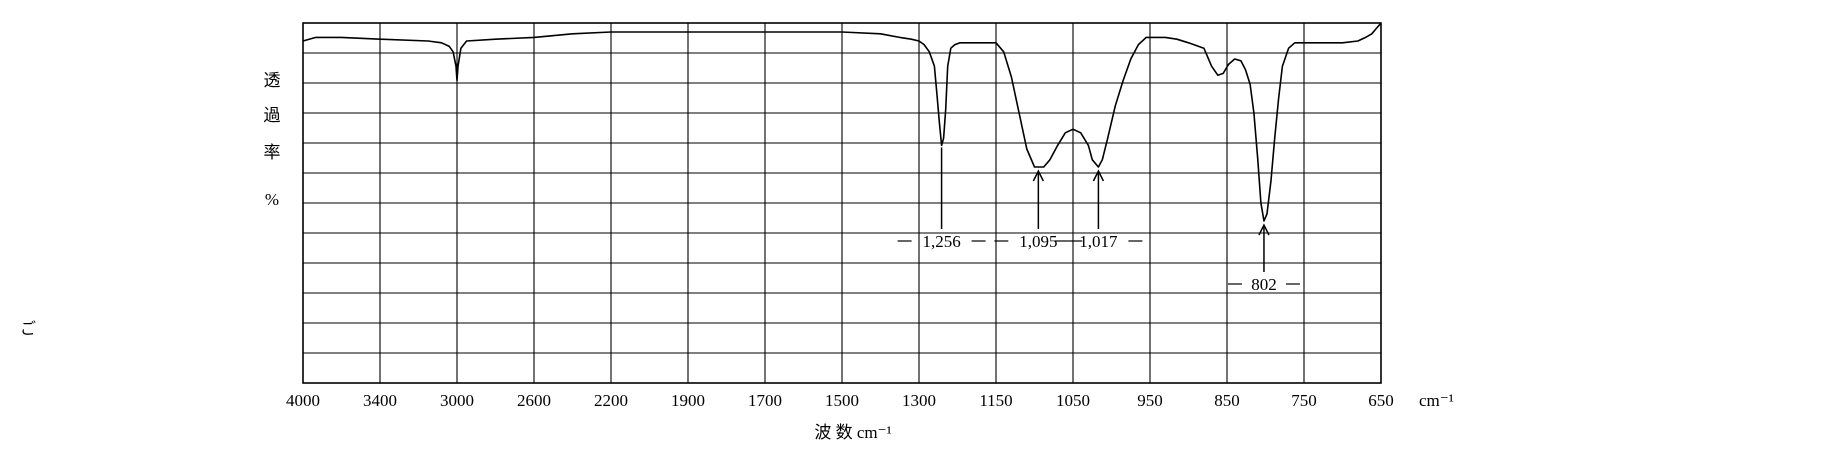 The height and width of the screenshot is (453, 1848). Describe the element at coordinates (272, 199) in the screenshot. I see `y-axis-label-char: %` at that location.